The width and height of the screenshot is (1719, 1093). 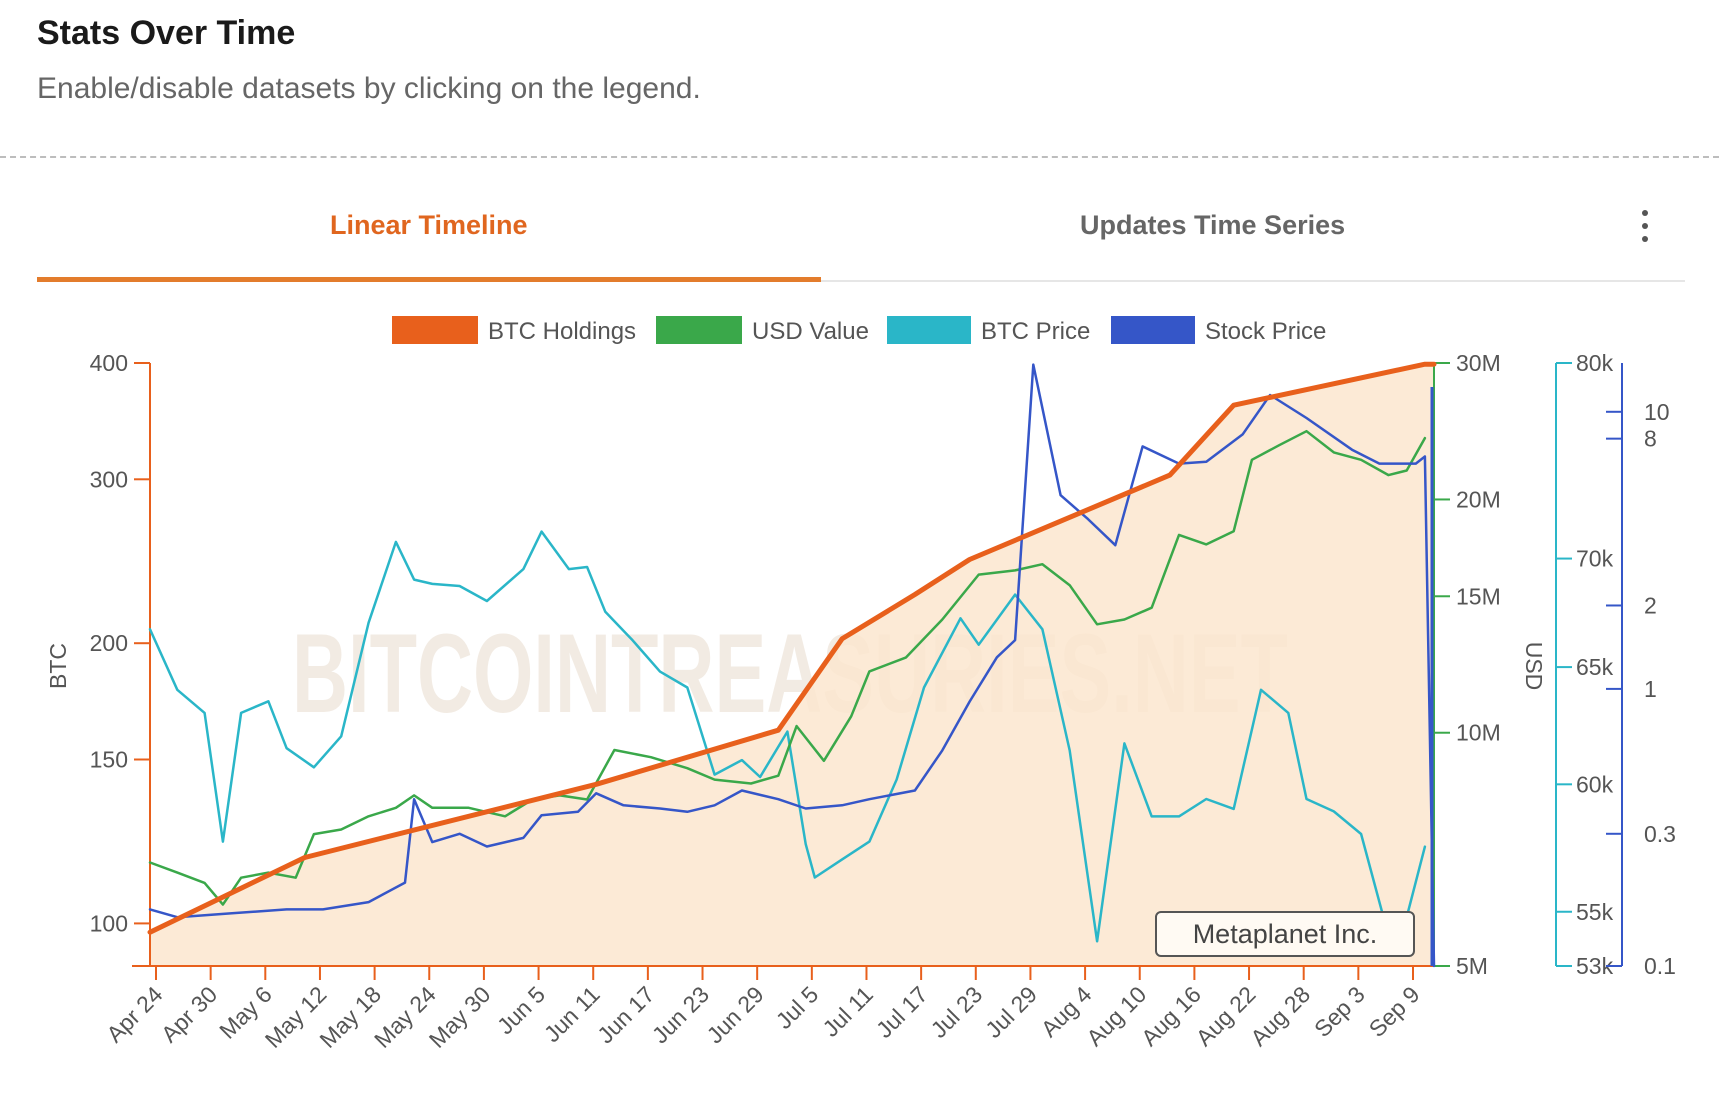 I want to click on usd-axis-title: USD, so click(x=1534, y=666).